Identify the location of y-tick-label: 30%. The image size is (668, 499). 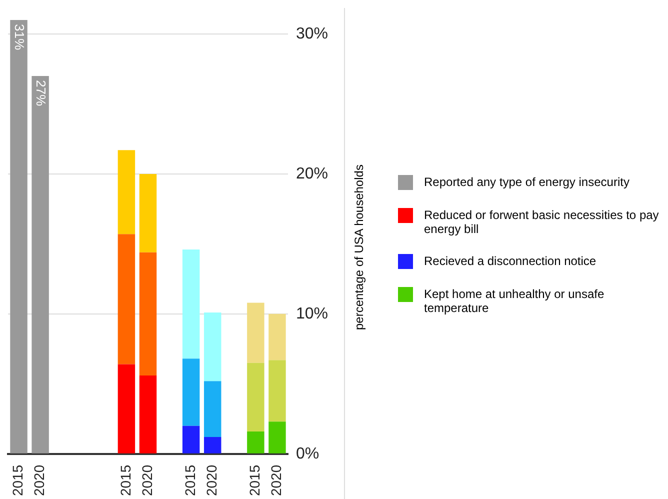
(312, 33).